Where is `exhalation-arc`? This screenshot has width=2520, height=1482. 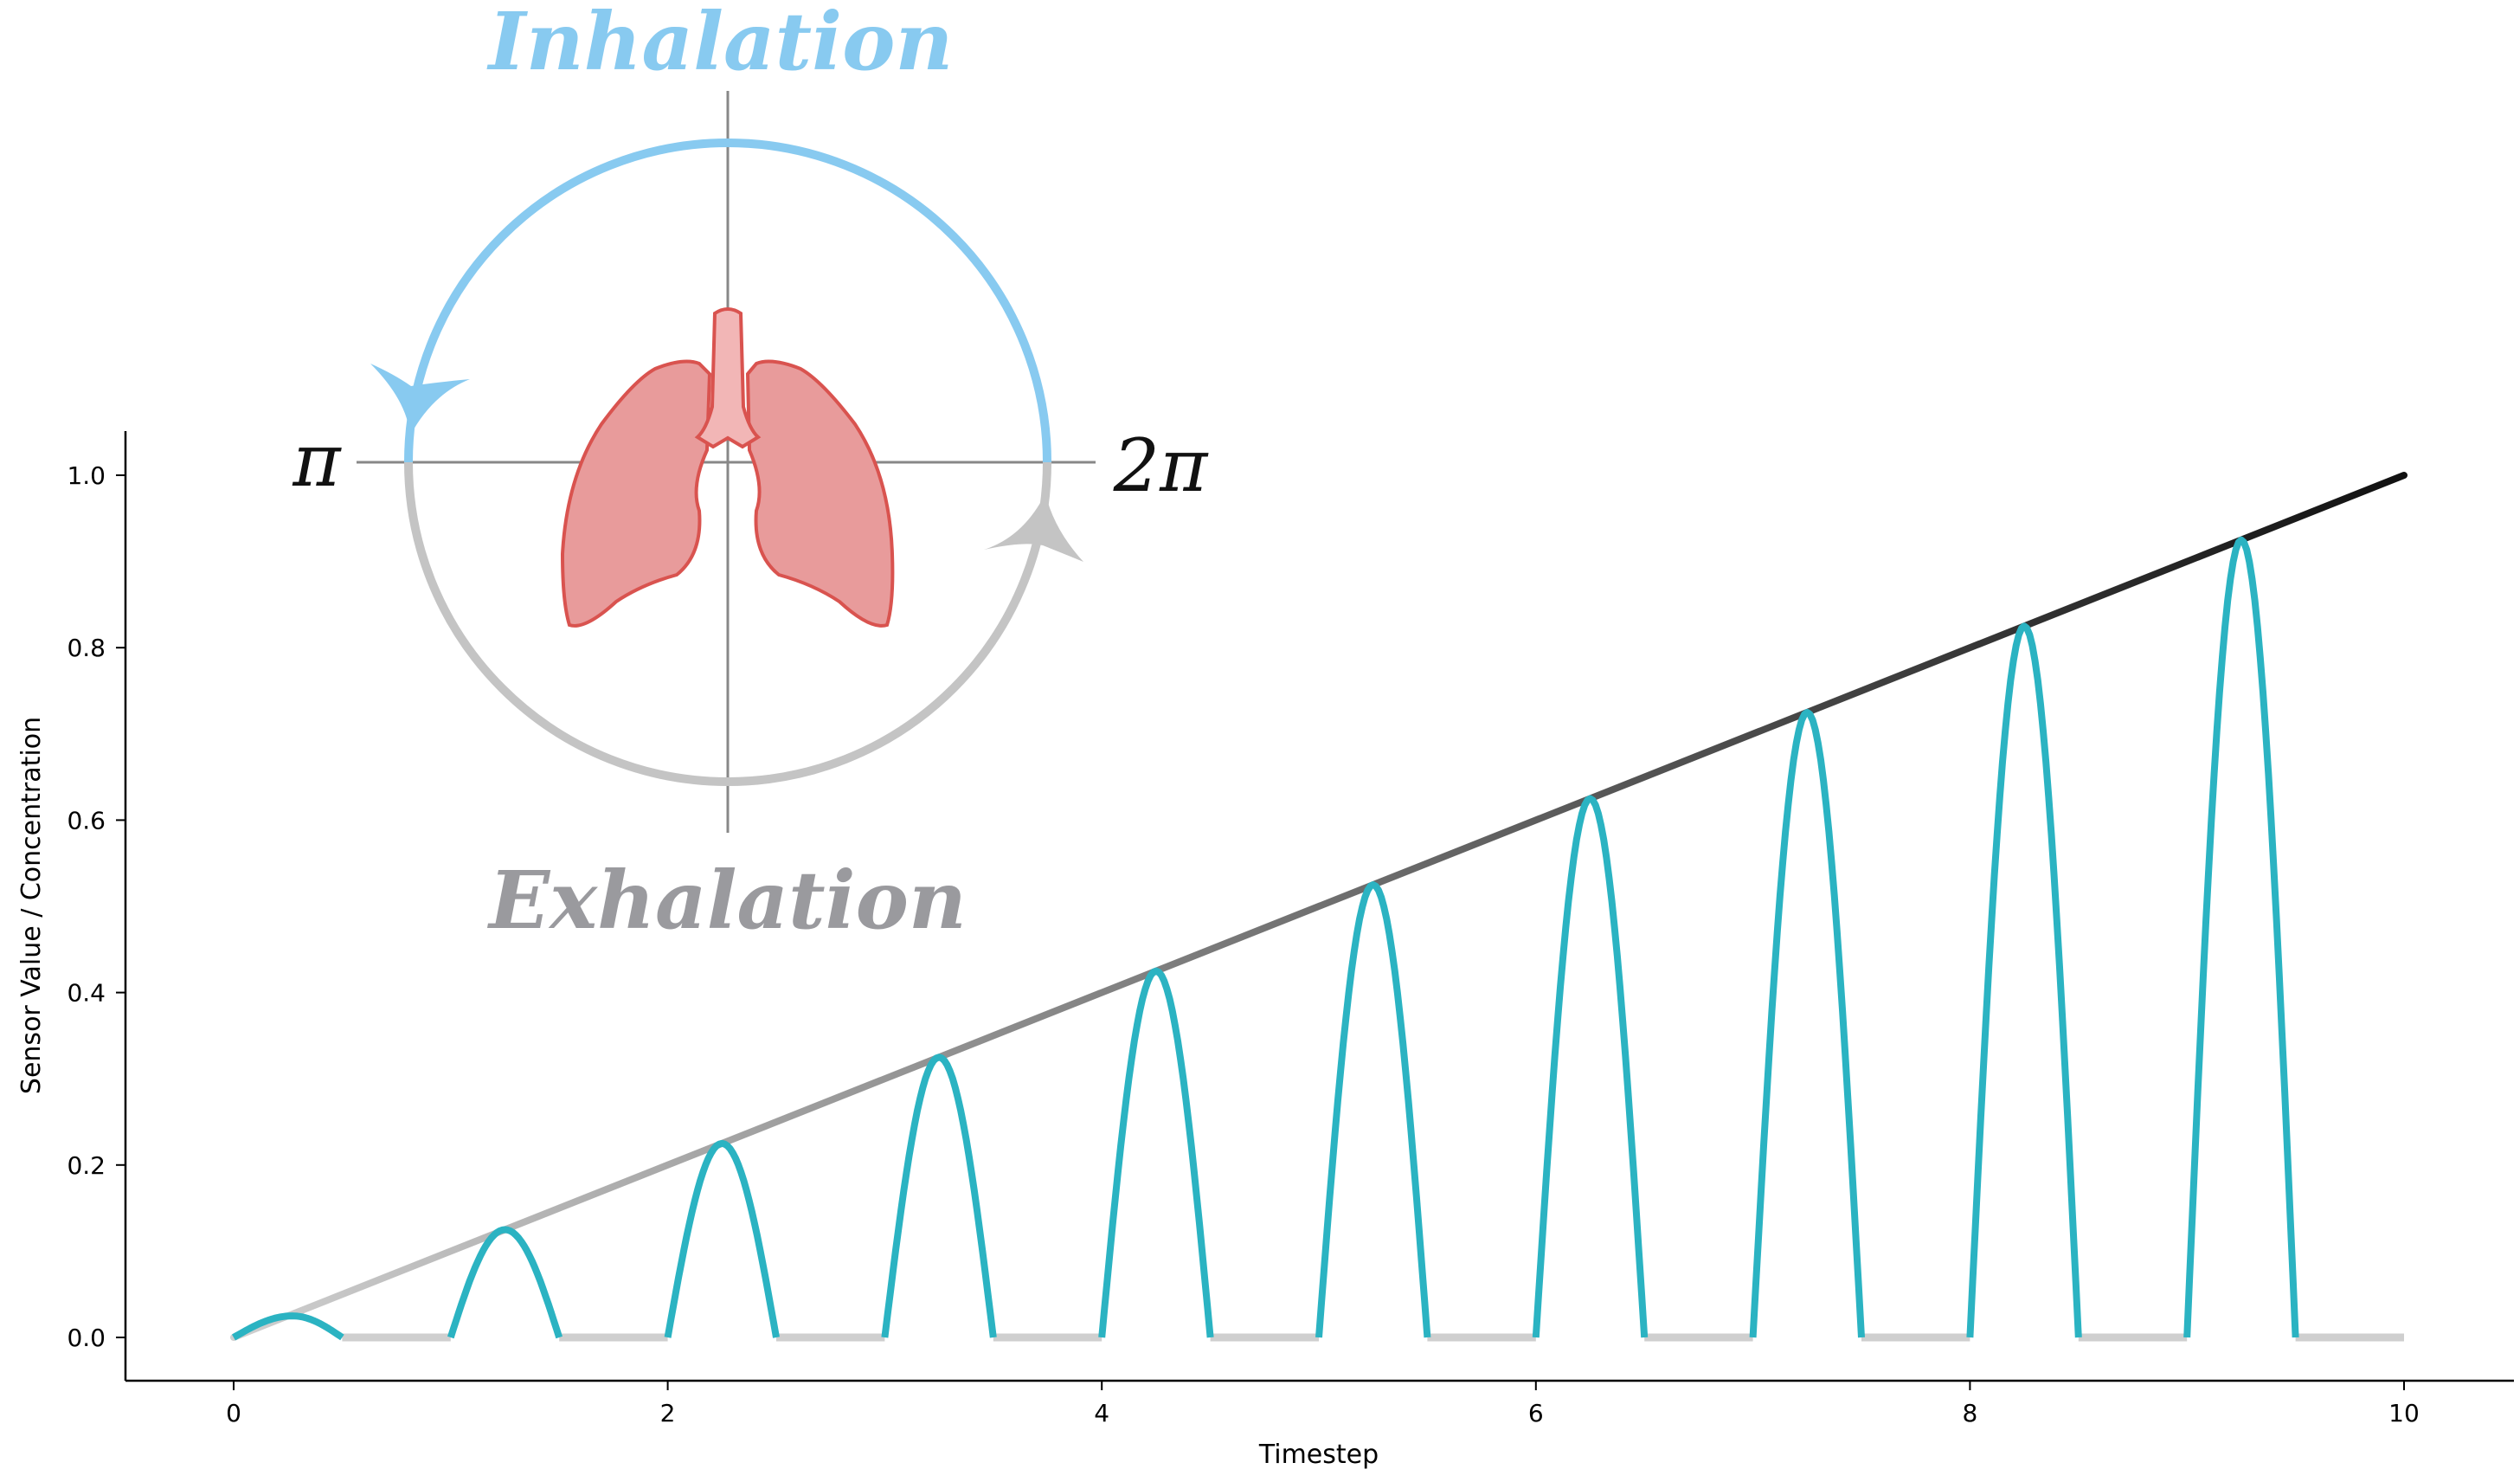 exhalation-arc is located at coordinates (727, 623).